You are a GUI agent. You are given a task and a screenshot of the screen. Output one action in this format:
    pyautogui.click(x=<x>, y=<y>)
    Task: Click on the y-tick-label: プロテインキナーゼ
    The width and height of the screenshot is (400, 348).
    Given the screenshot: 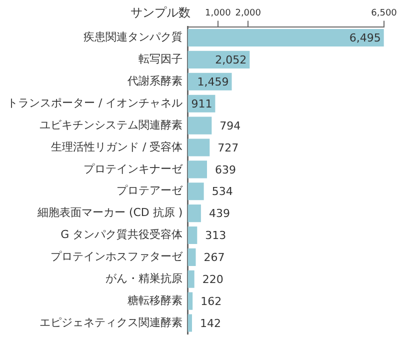 What is the action you would take?
    pyautogui.click(x=134, y=169)
    